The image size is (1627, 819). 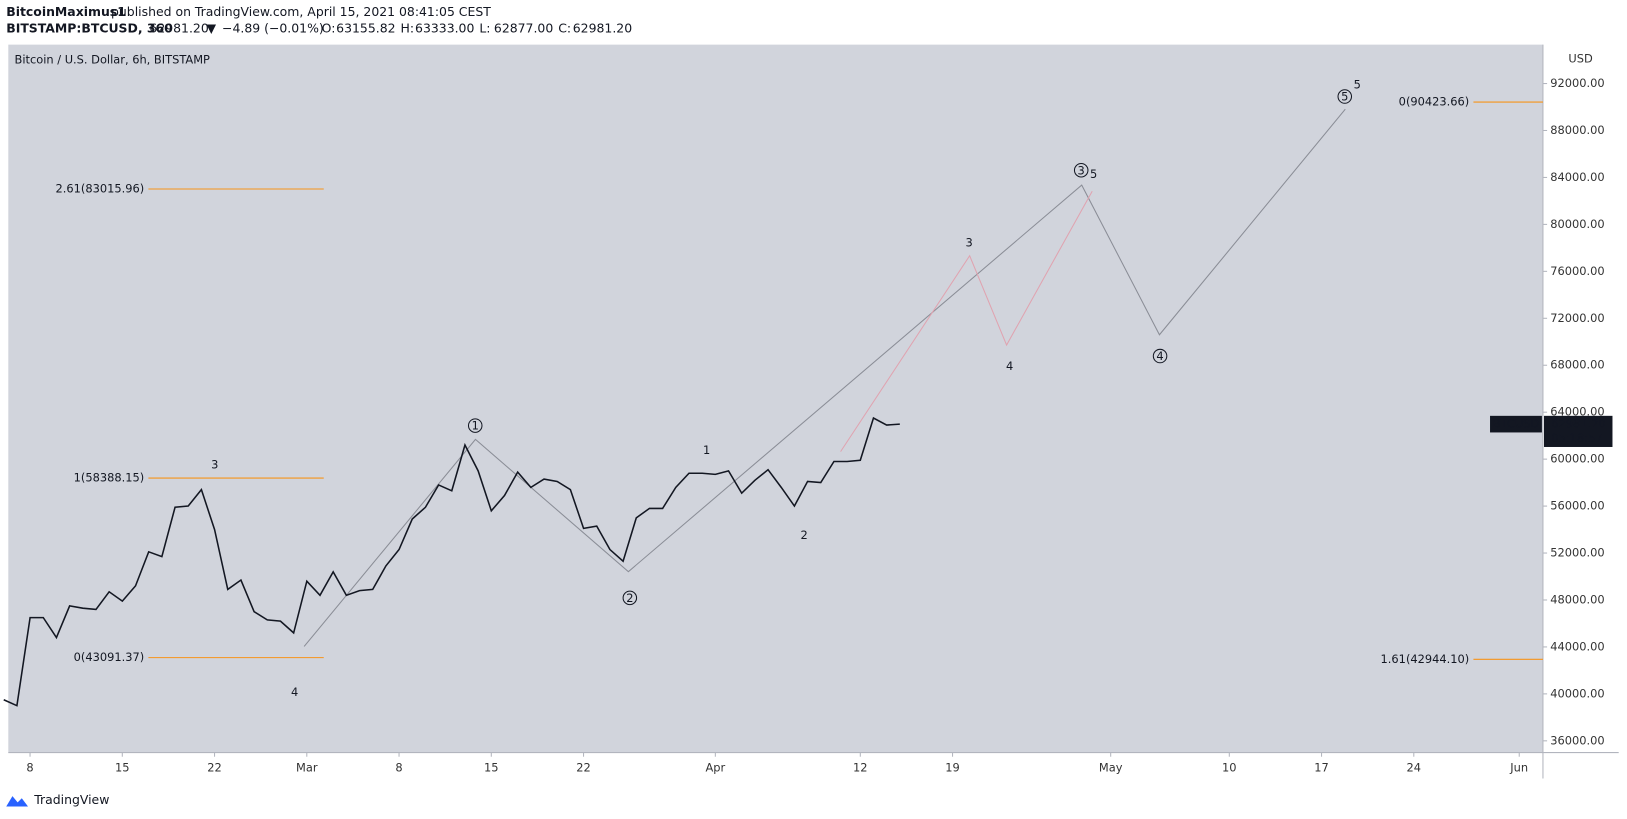 What do you see at coordinates (1577, 599) in the screenshot?
I see `y-tick-label: 48000.00` at bounding box center [1577, 599].